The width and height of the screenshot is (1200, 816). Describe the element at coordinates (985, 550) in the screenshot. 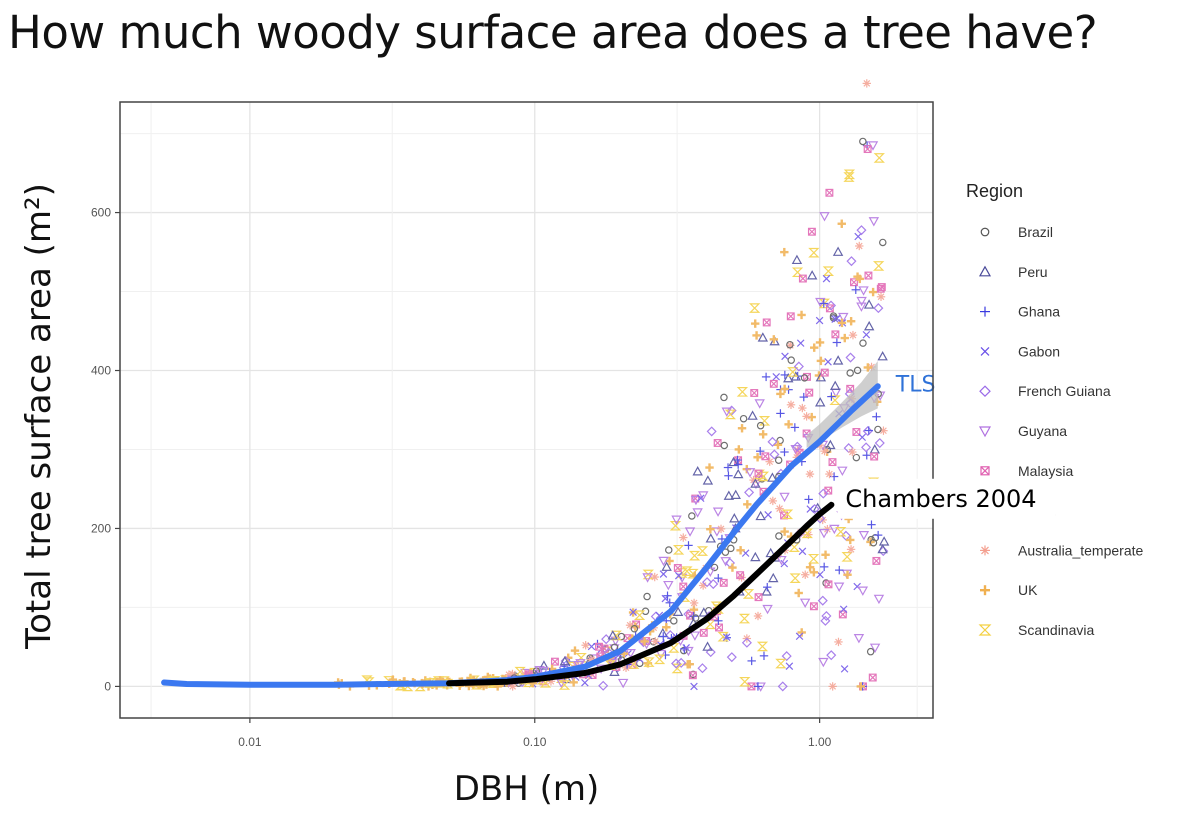

I see `legend-key-australia-temperate` at that location.